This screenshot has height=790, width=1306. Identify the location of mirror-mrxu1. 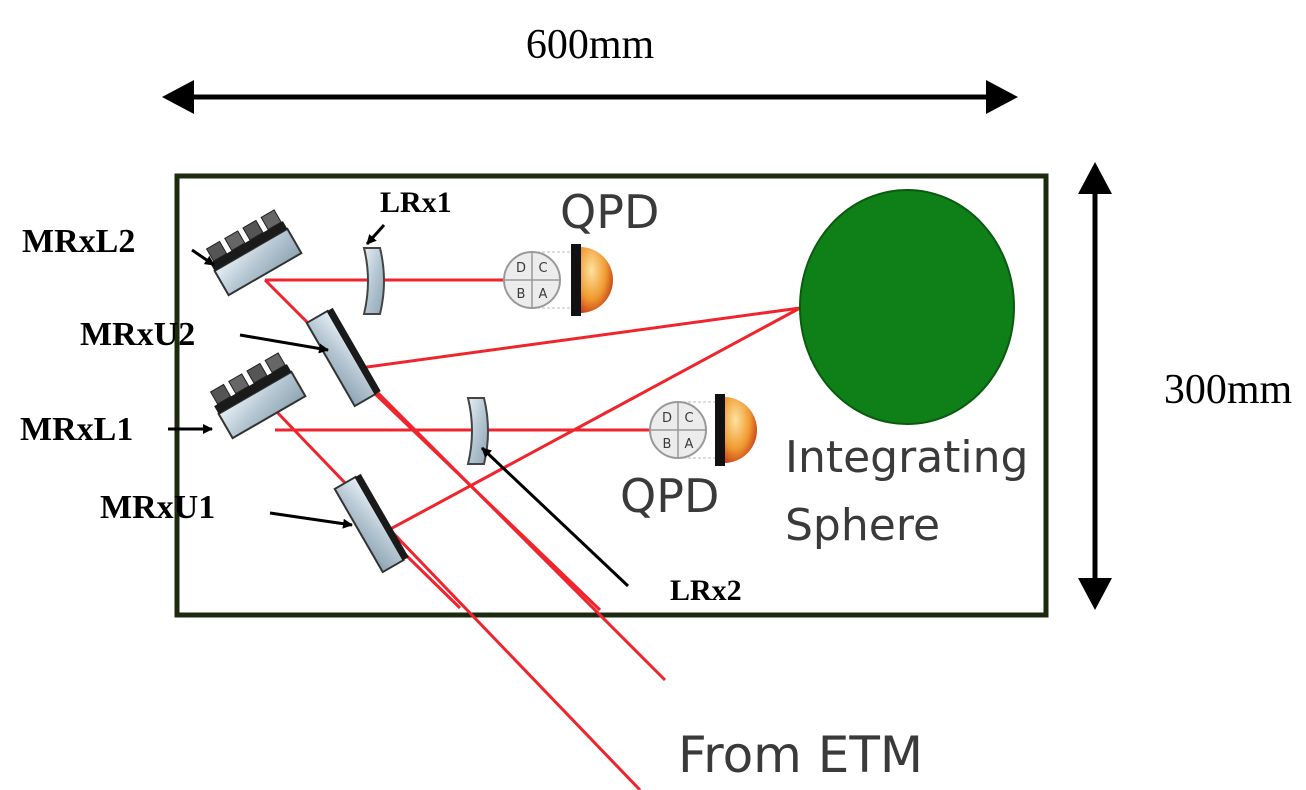
(371, 523).